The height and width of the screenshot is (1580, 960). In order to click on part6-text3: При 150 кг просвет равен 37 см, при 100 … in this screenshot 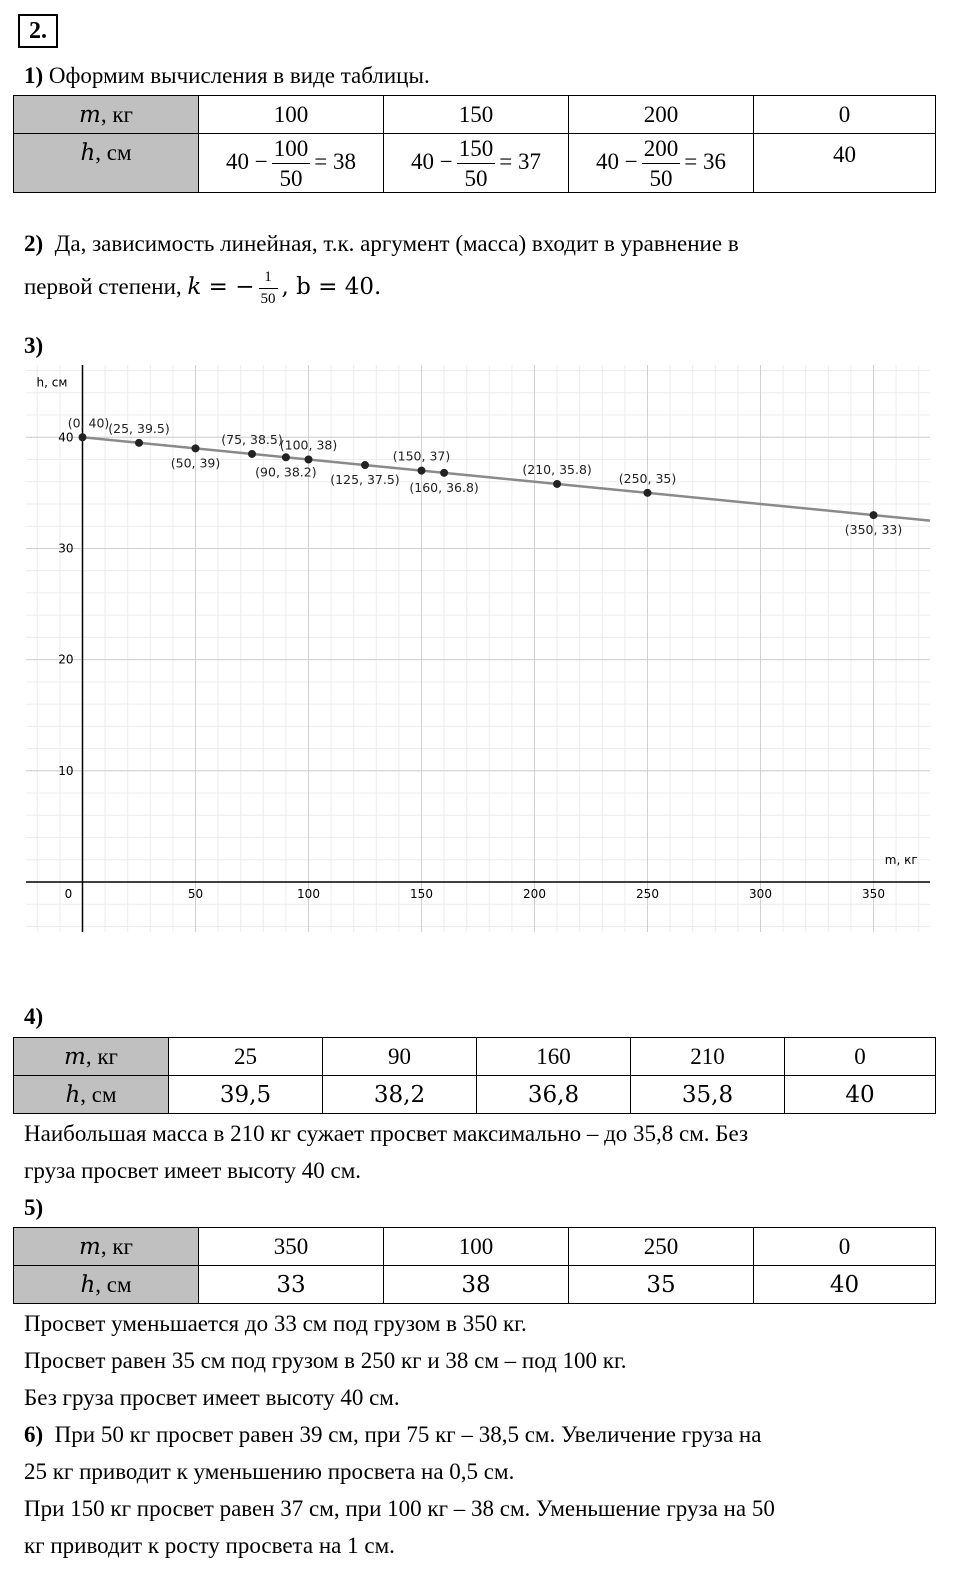, I will do `click(399, 1508)`.